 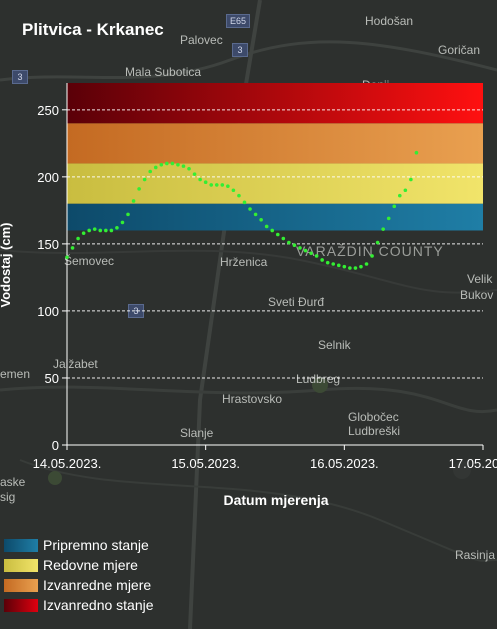 I want to click on legend-item: Pripremno stanje, so click(x=79, y=545).